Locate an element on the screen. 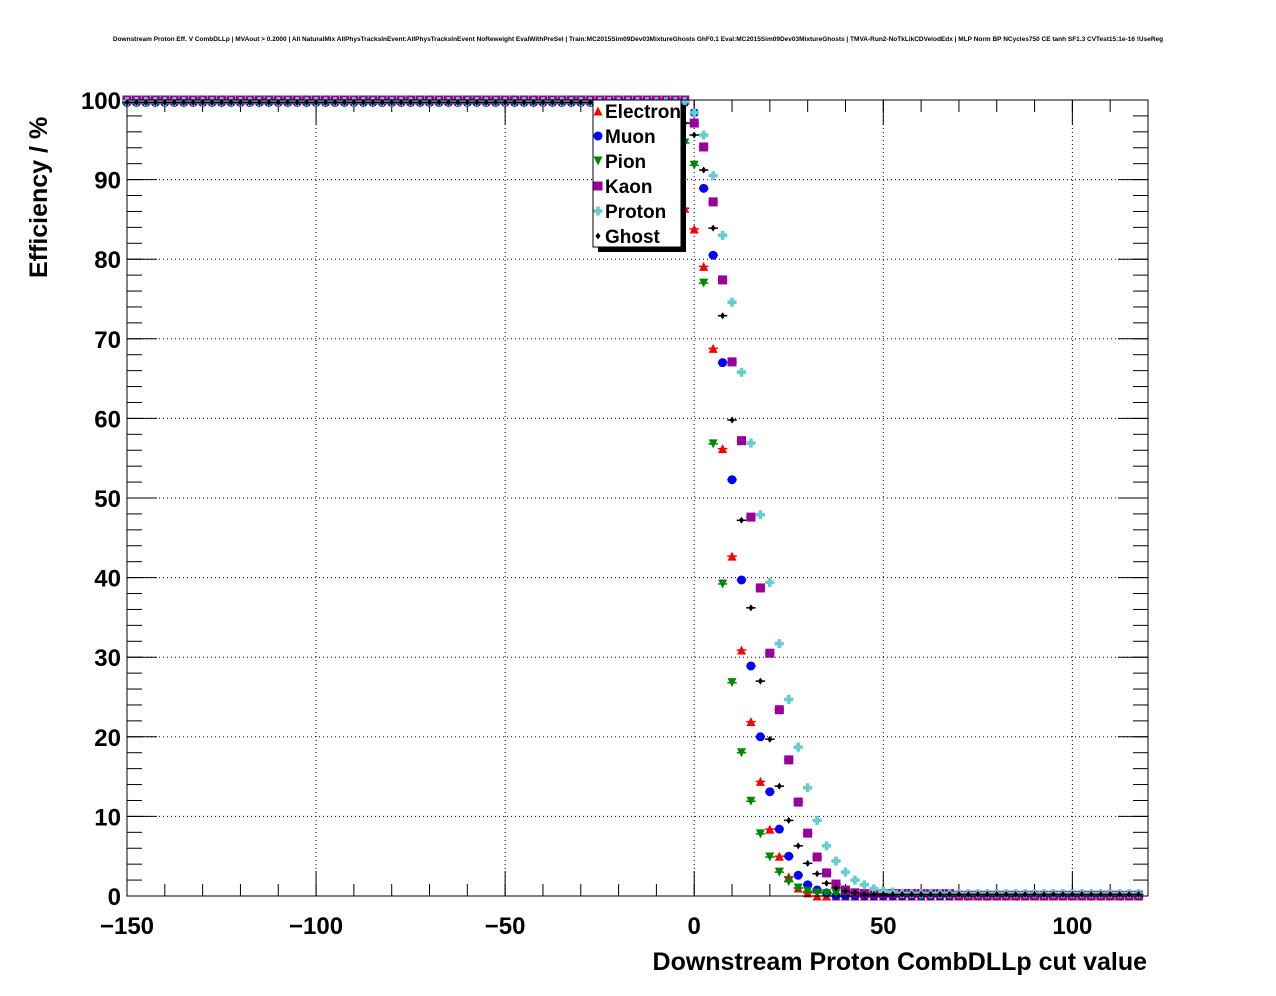  legend-marker-proton is located at coordinates (598, 211).